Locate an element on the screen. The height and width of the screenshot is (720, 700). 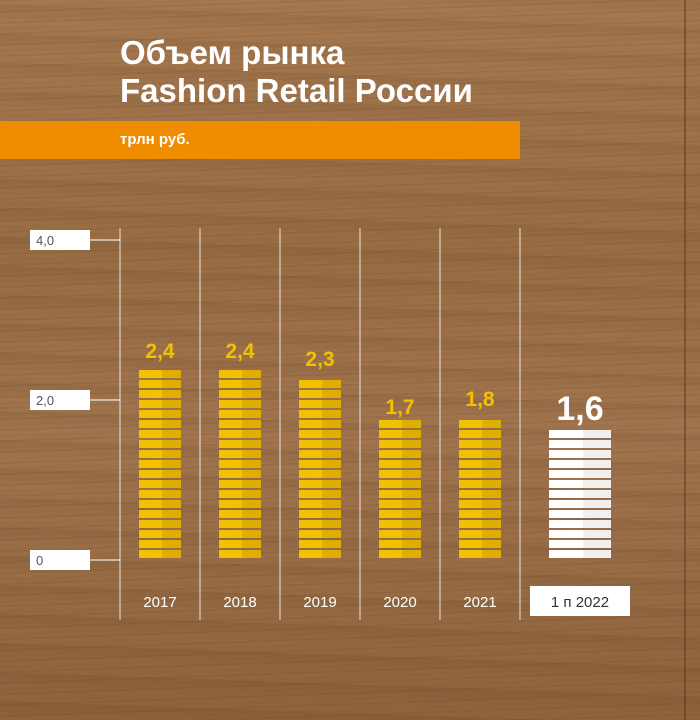
chart-title: Объем рынка Fashion Retail России is located at coordinates (296, 72).